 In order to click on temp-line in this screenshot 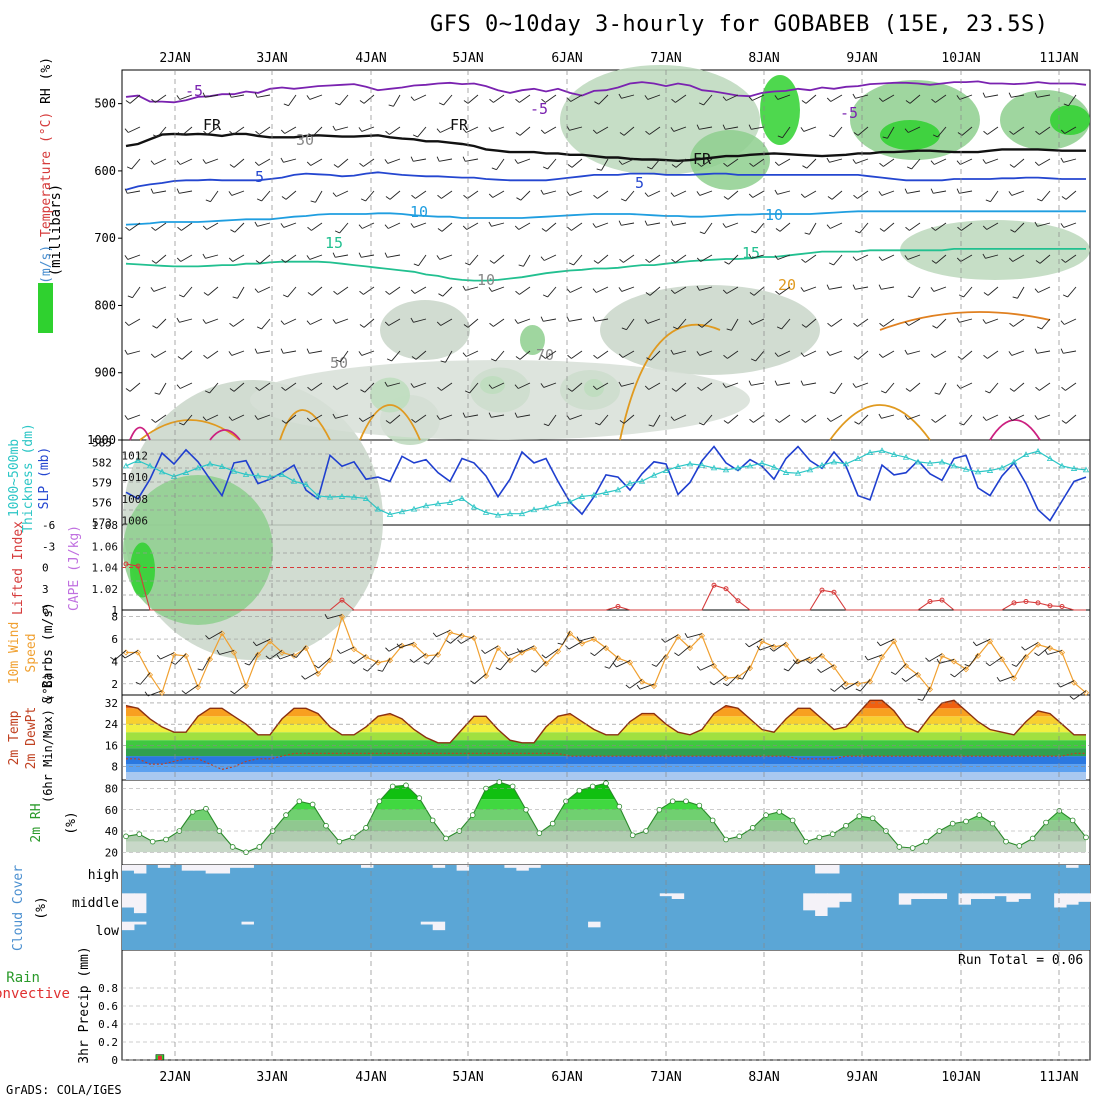, I will do `click(605, 721)`.